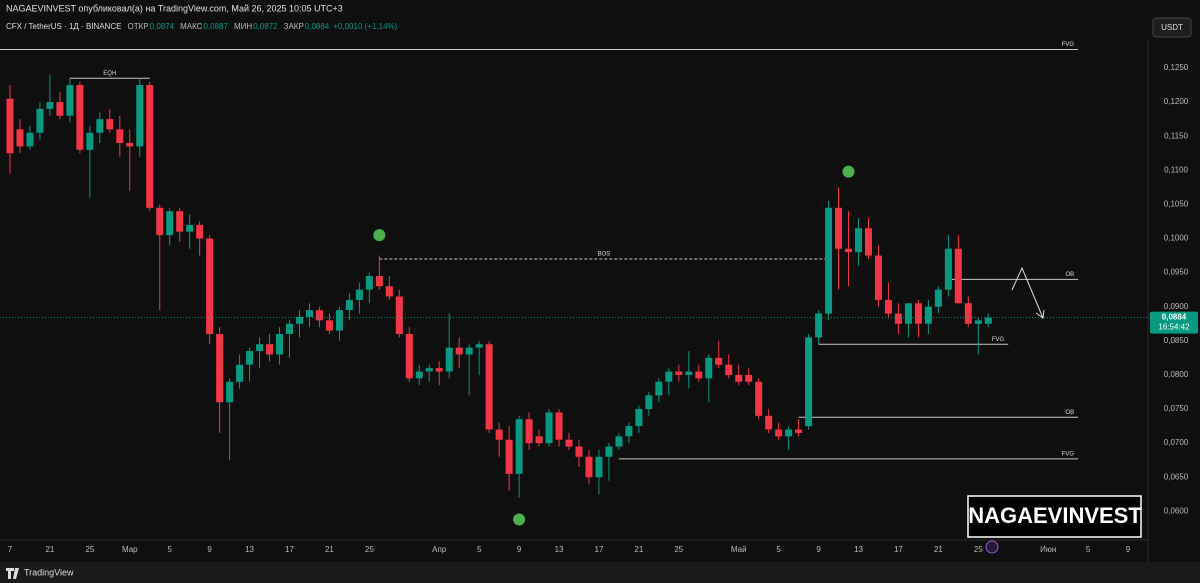 The width and height of the screenshot is (1200, 583). Describe the element at coordinates (1068, 454) in the screenshot. I see `level-label: FVG` at that location.